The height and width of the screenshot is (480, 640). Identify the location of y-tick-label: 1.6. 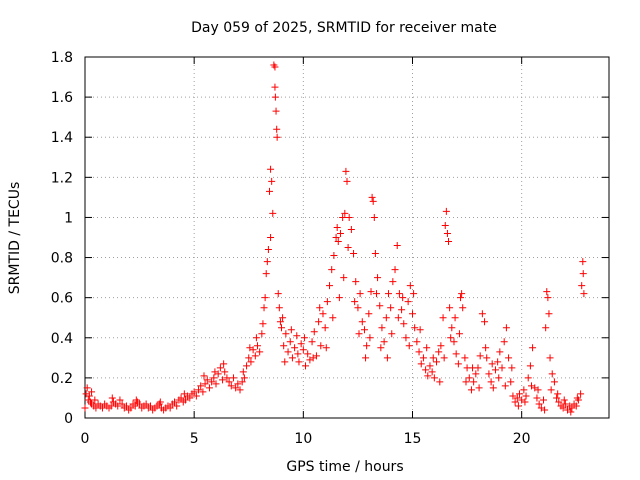
(62, 98).